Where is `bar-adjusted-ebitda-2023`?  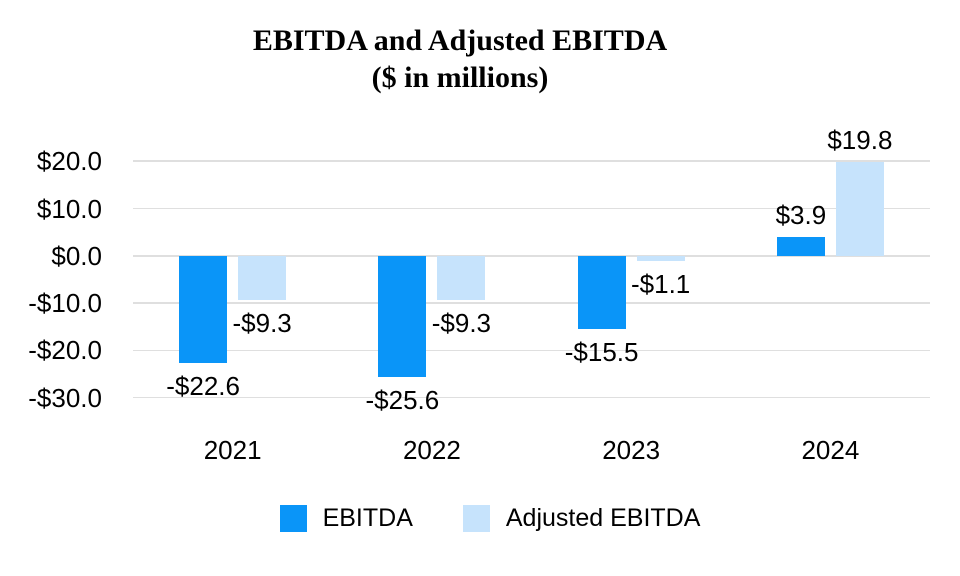 bar-adjusted-ebitda-2023 is located at coordinates (660, 258).